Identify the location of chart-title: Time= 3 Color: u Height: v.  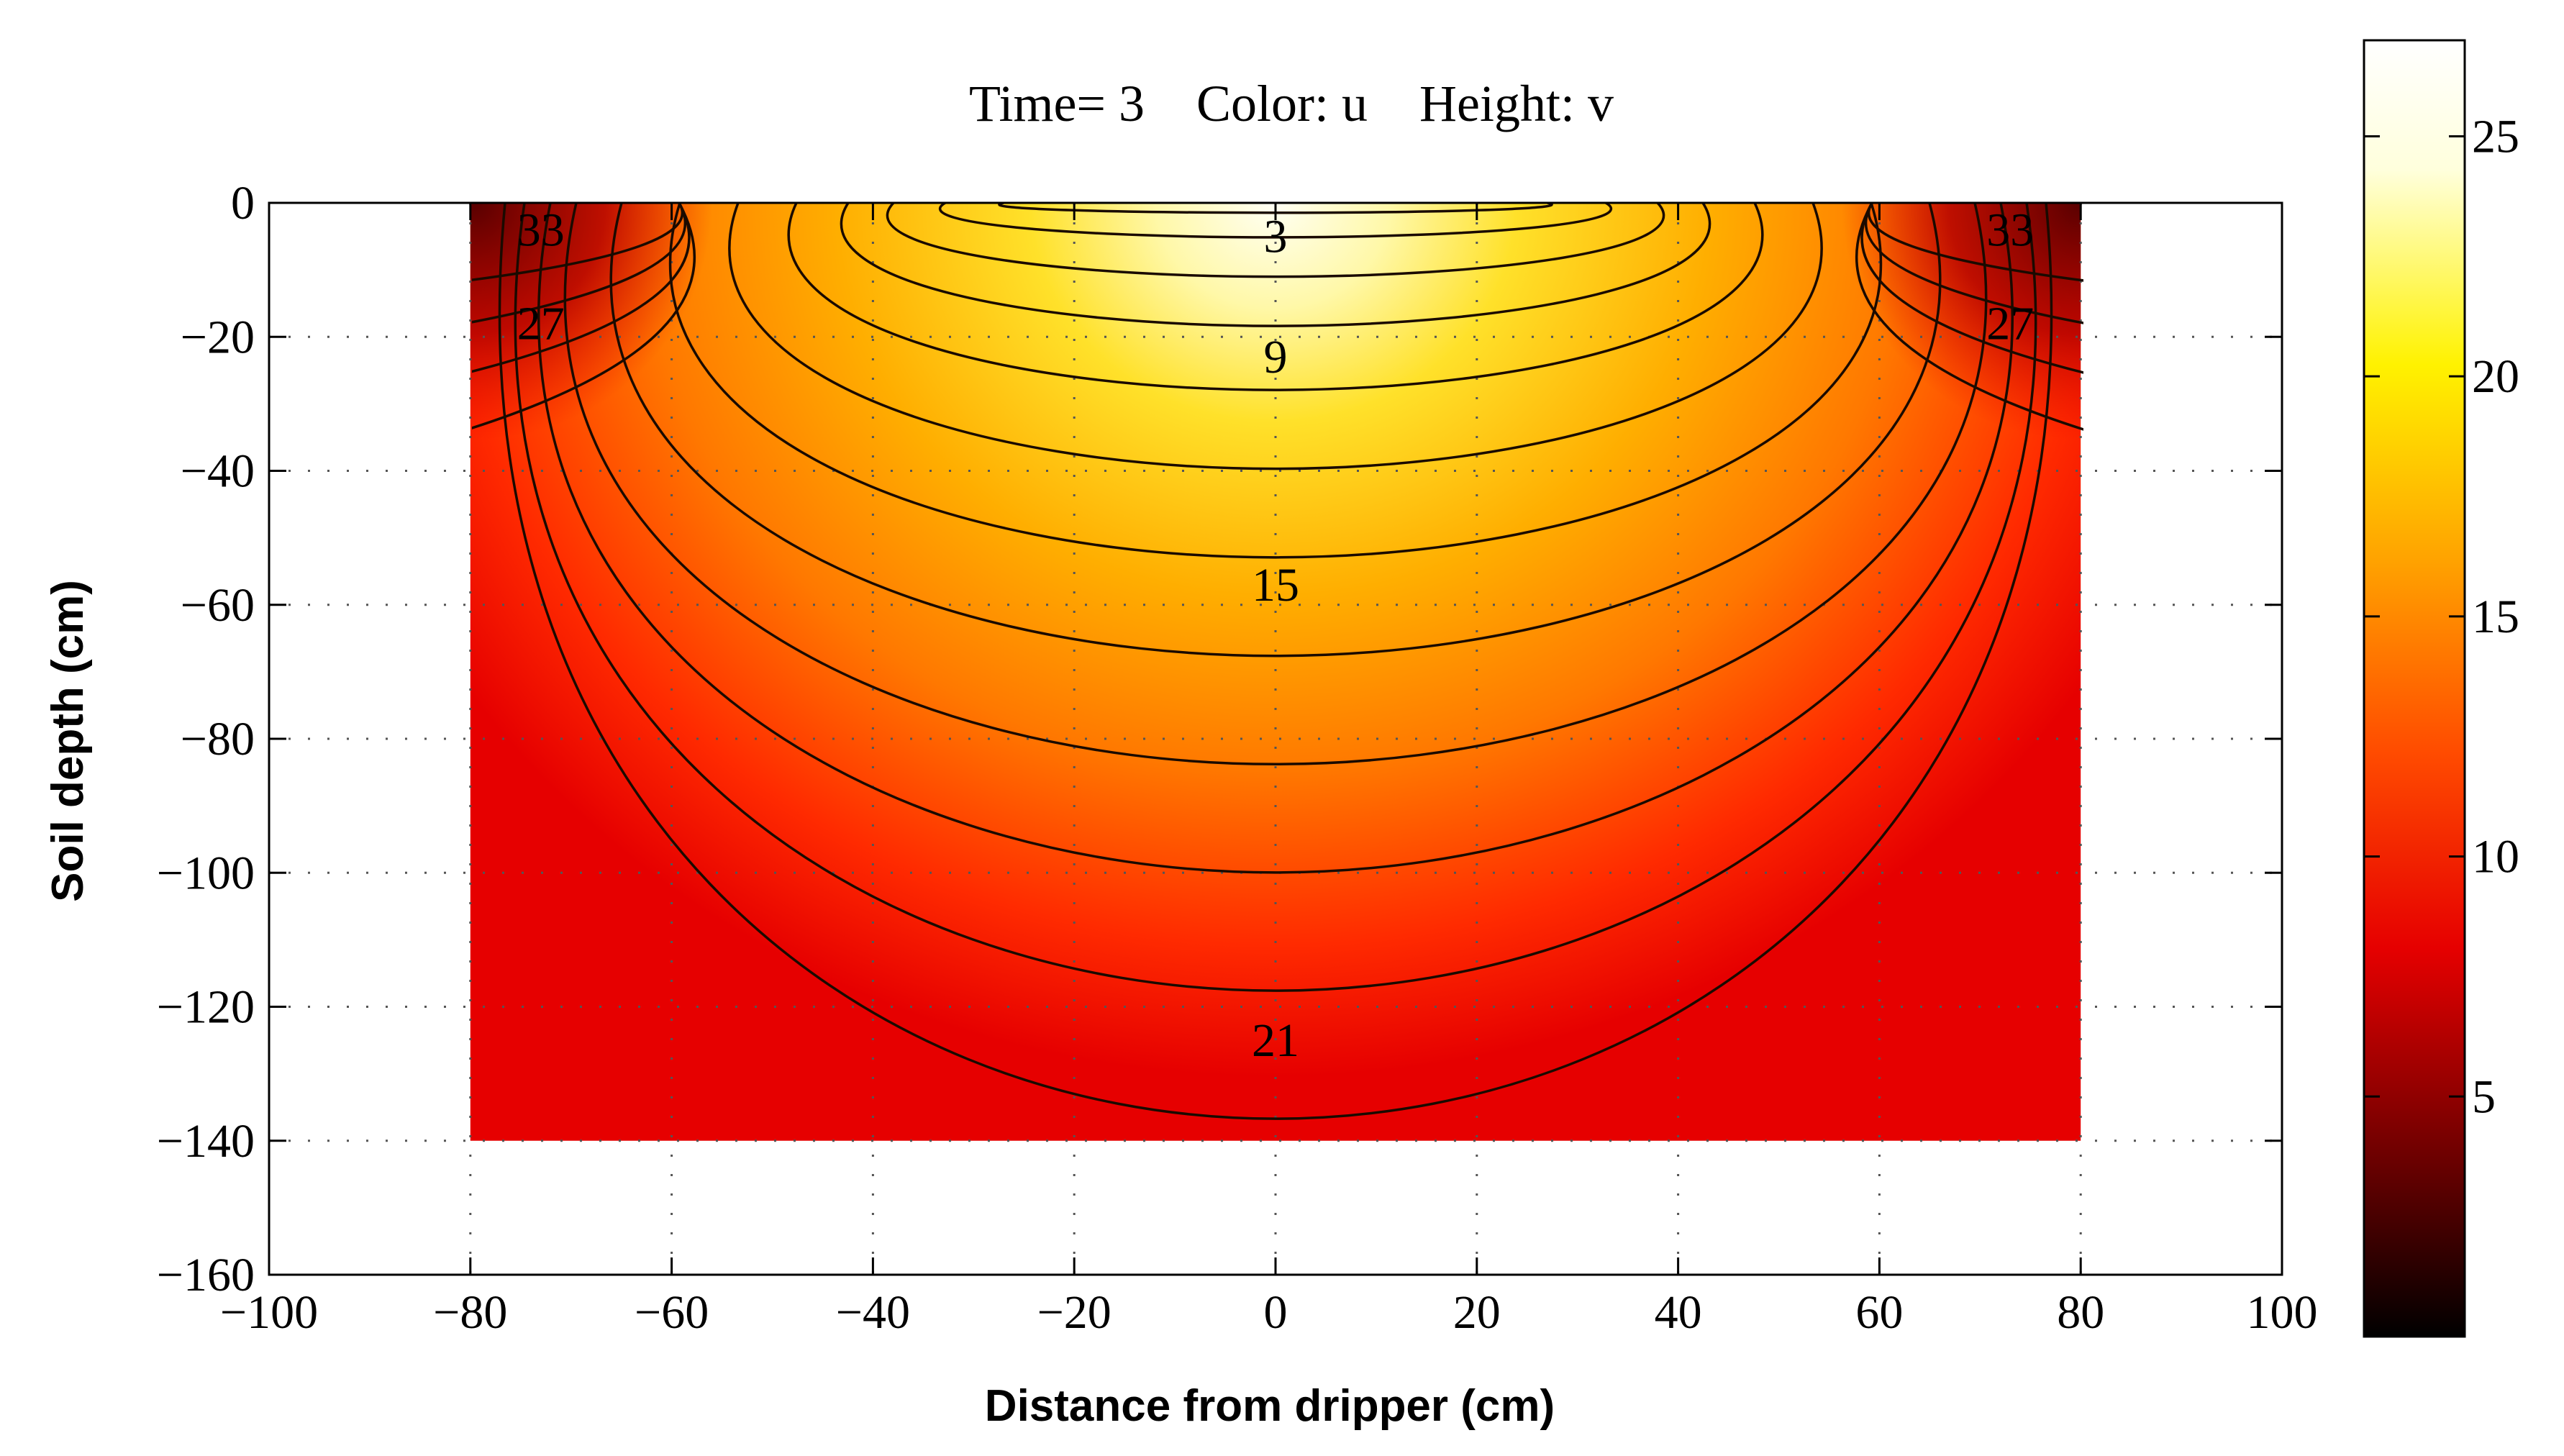
(1291, 103).